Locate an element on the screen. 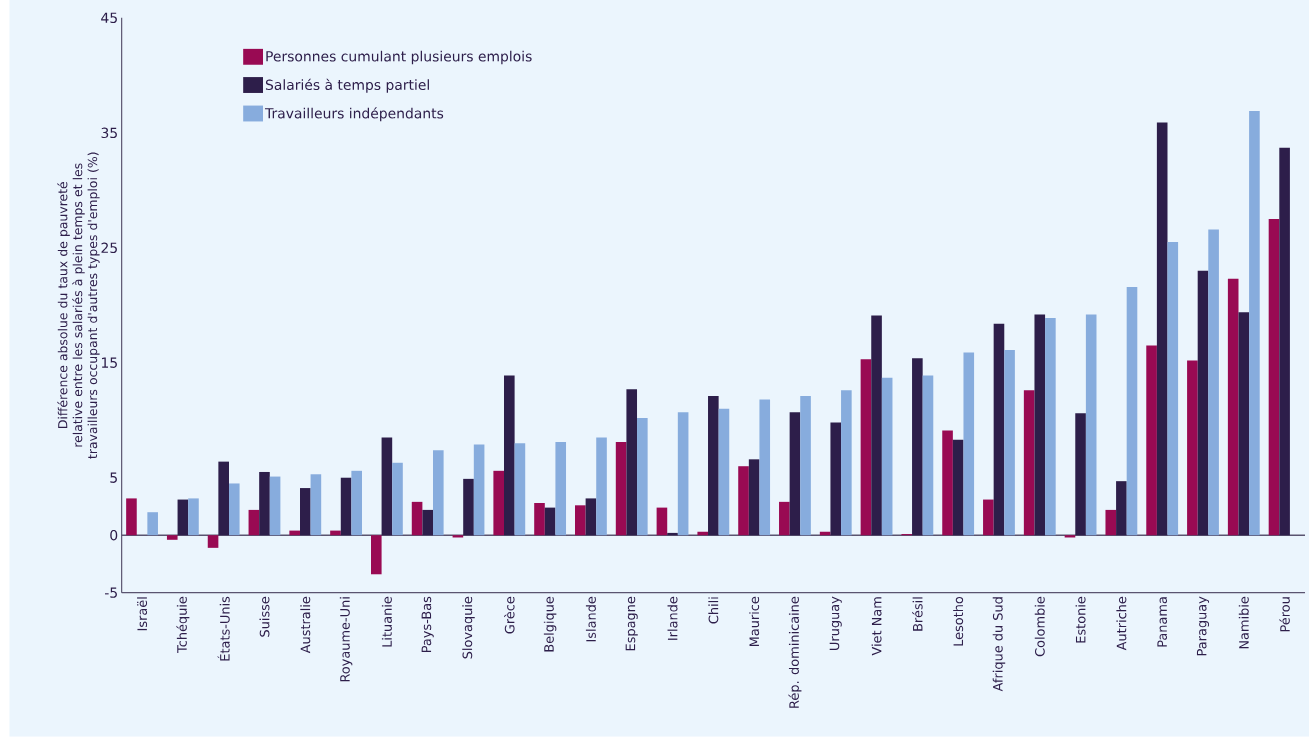  x-tick-label: Autriche is located at coordinates (1121, 624).